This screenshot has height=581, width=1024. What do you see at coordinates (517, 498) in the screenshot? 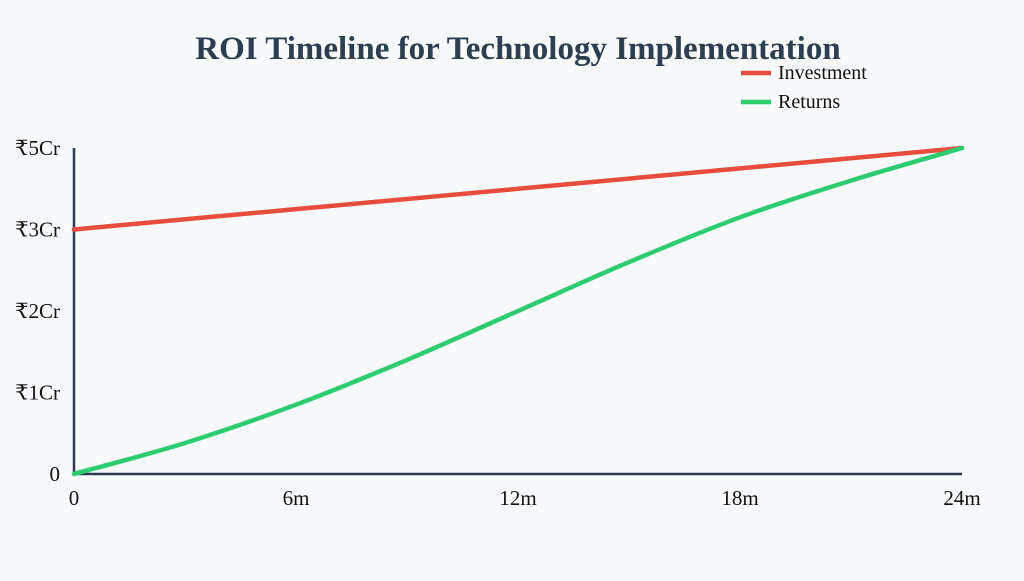
I see `x-tick-label: 12m` at bounding box center [517, 498].